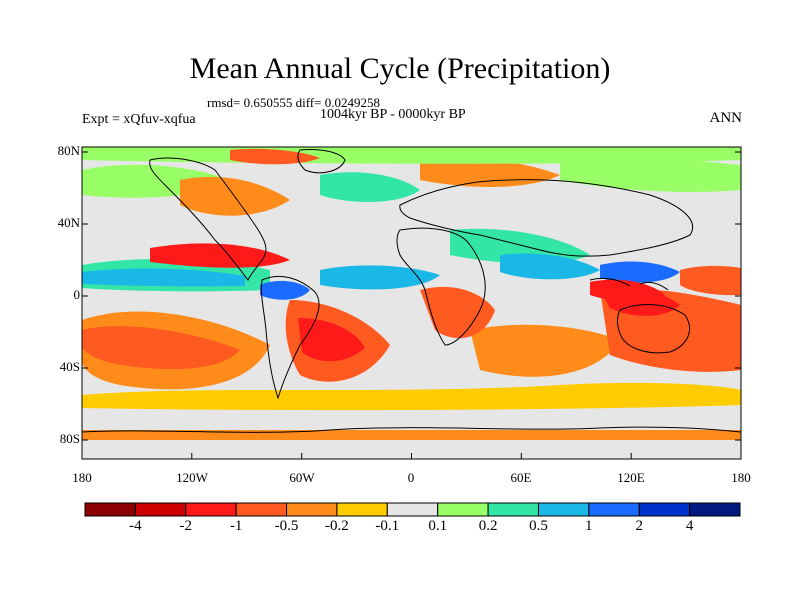 The height and width of the screenshot is (600, 800). What do you see at coordinates (629, 284) in the screenshot?
I see `coastline-indonesia` at bounding box center [629, 284].